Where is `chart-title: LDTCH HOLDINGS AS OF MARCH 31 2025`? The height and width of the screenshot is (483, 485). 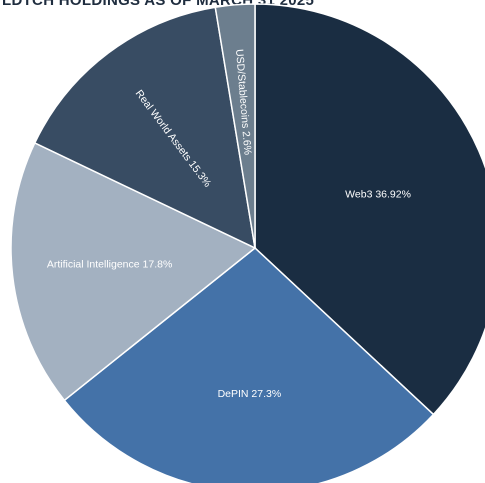
chart-title: LDTCH HOLDINGS AS OF MARCH 31 2025 is located at coordinates (158, 4).